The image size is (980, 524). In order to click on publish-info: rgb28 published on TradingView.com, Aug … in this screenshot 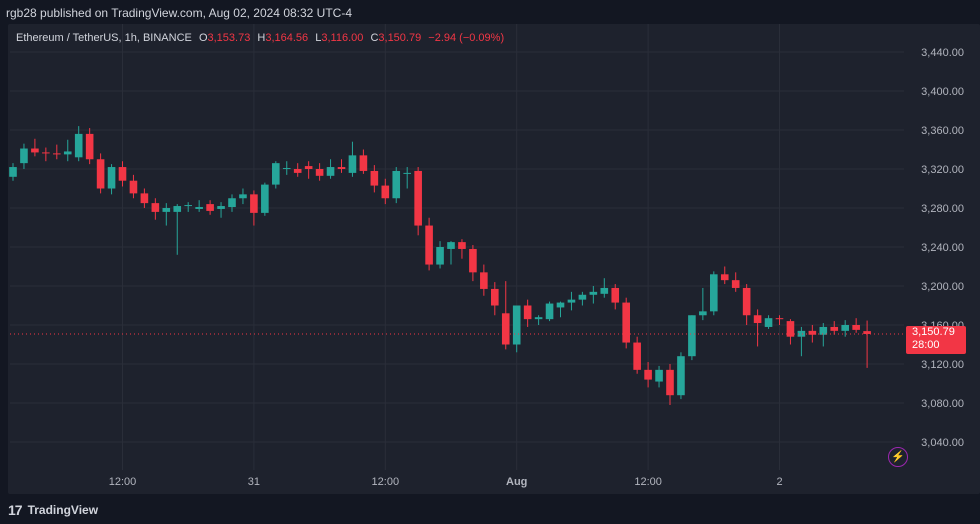, I will do `click(179, 13)`.